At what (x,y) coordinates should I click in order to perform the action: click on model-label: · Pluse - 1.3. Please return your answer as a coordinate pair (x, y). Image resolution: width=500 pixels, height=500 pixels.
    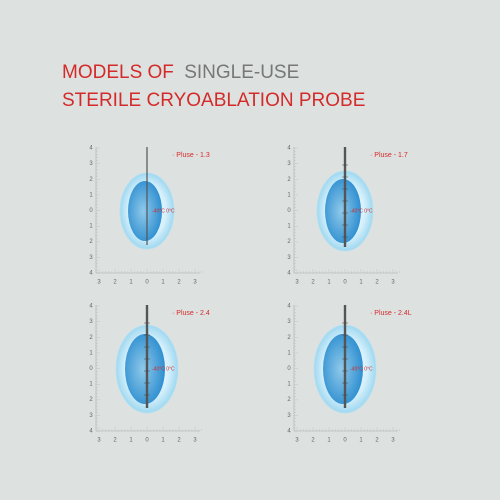
    Looking at the image, I should click on (191, 155).